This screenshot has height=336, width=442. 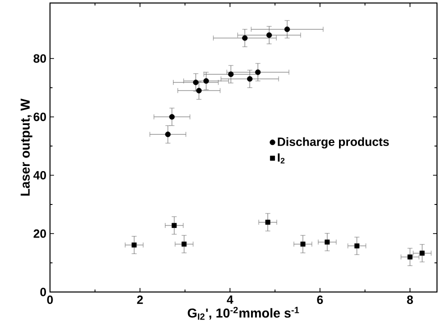 What do you see at coordinates (140, 300) in the screenshot?
I see `x-tick-label: 2` at bounding box center [140, 300].